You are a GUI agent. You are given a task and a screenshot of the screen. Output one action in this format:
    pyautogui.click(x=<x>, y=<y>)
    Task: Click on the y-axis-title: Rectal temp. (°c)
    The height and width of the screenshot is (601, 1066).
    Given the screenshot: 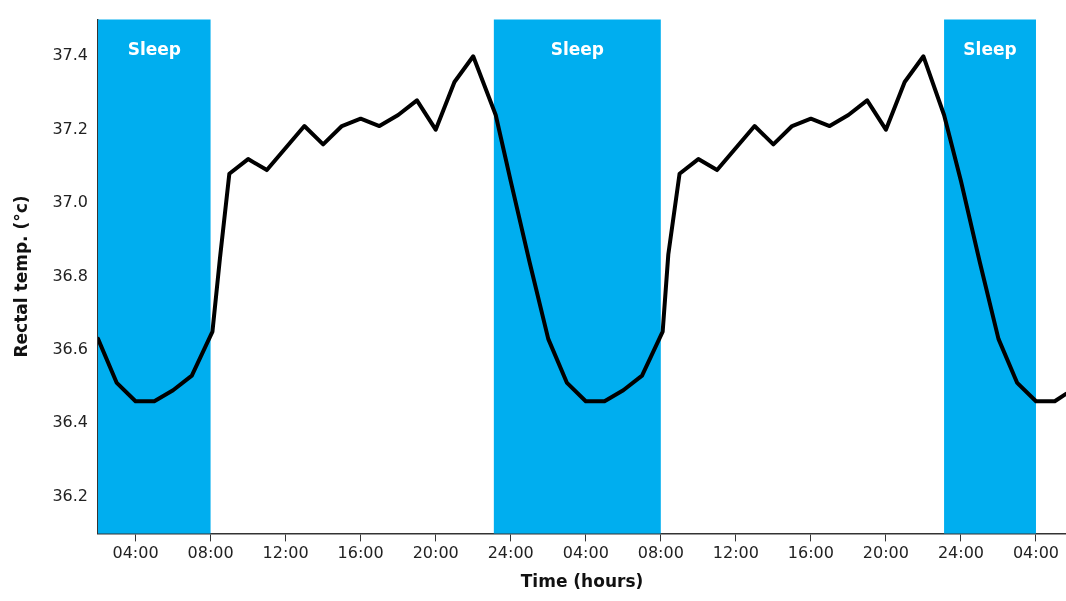 What is the action you would take?
    pyautogui.click(x=20, y=276)
    